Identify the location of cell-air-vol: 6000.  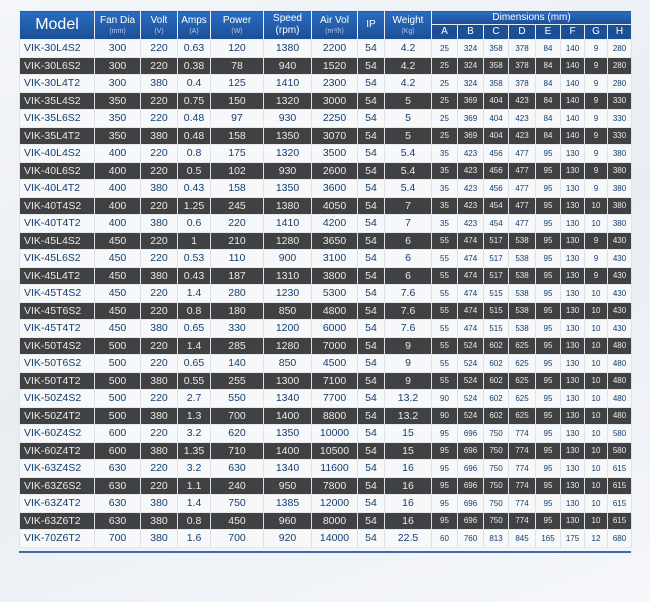
(334, 328).